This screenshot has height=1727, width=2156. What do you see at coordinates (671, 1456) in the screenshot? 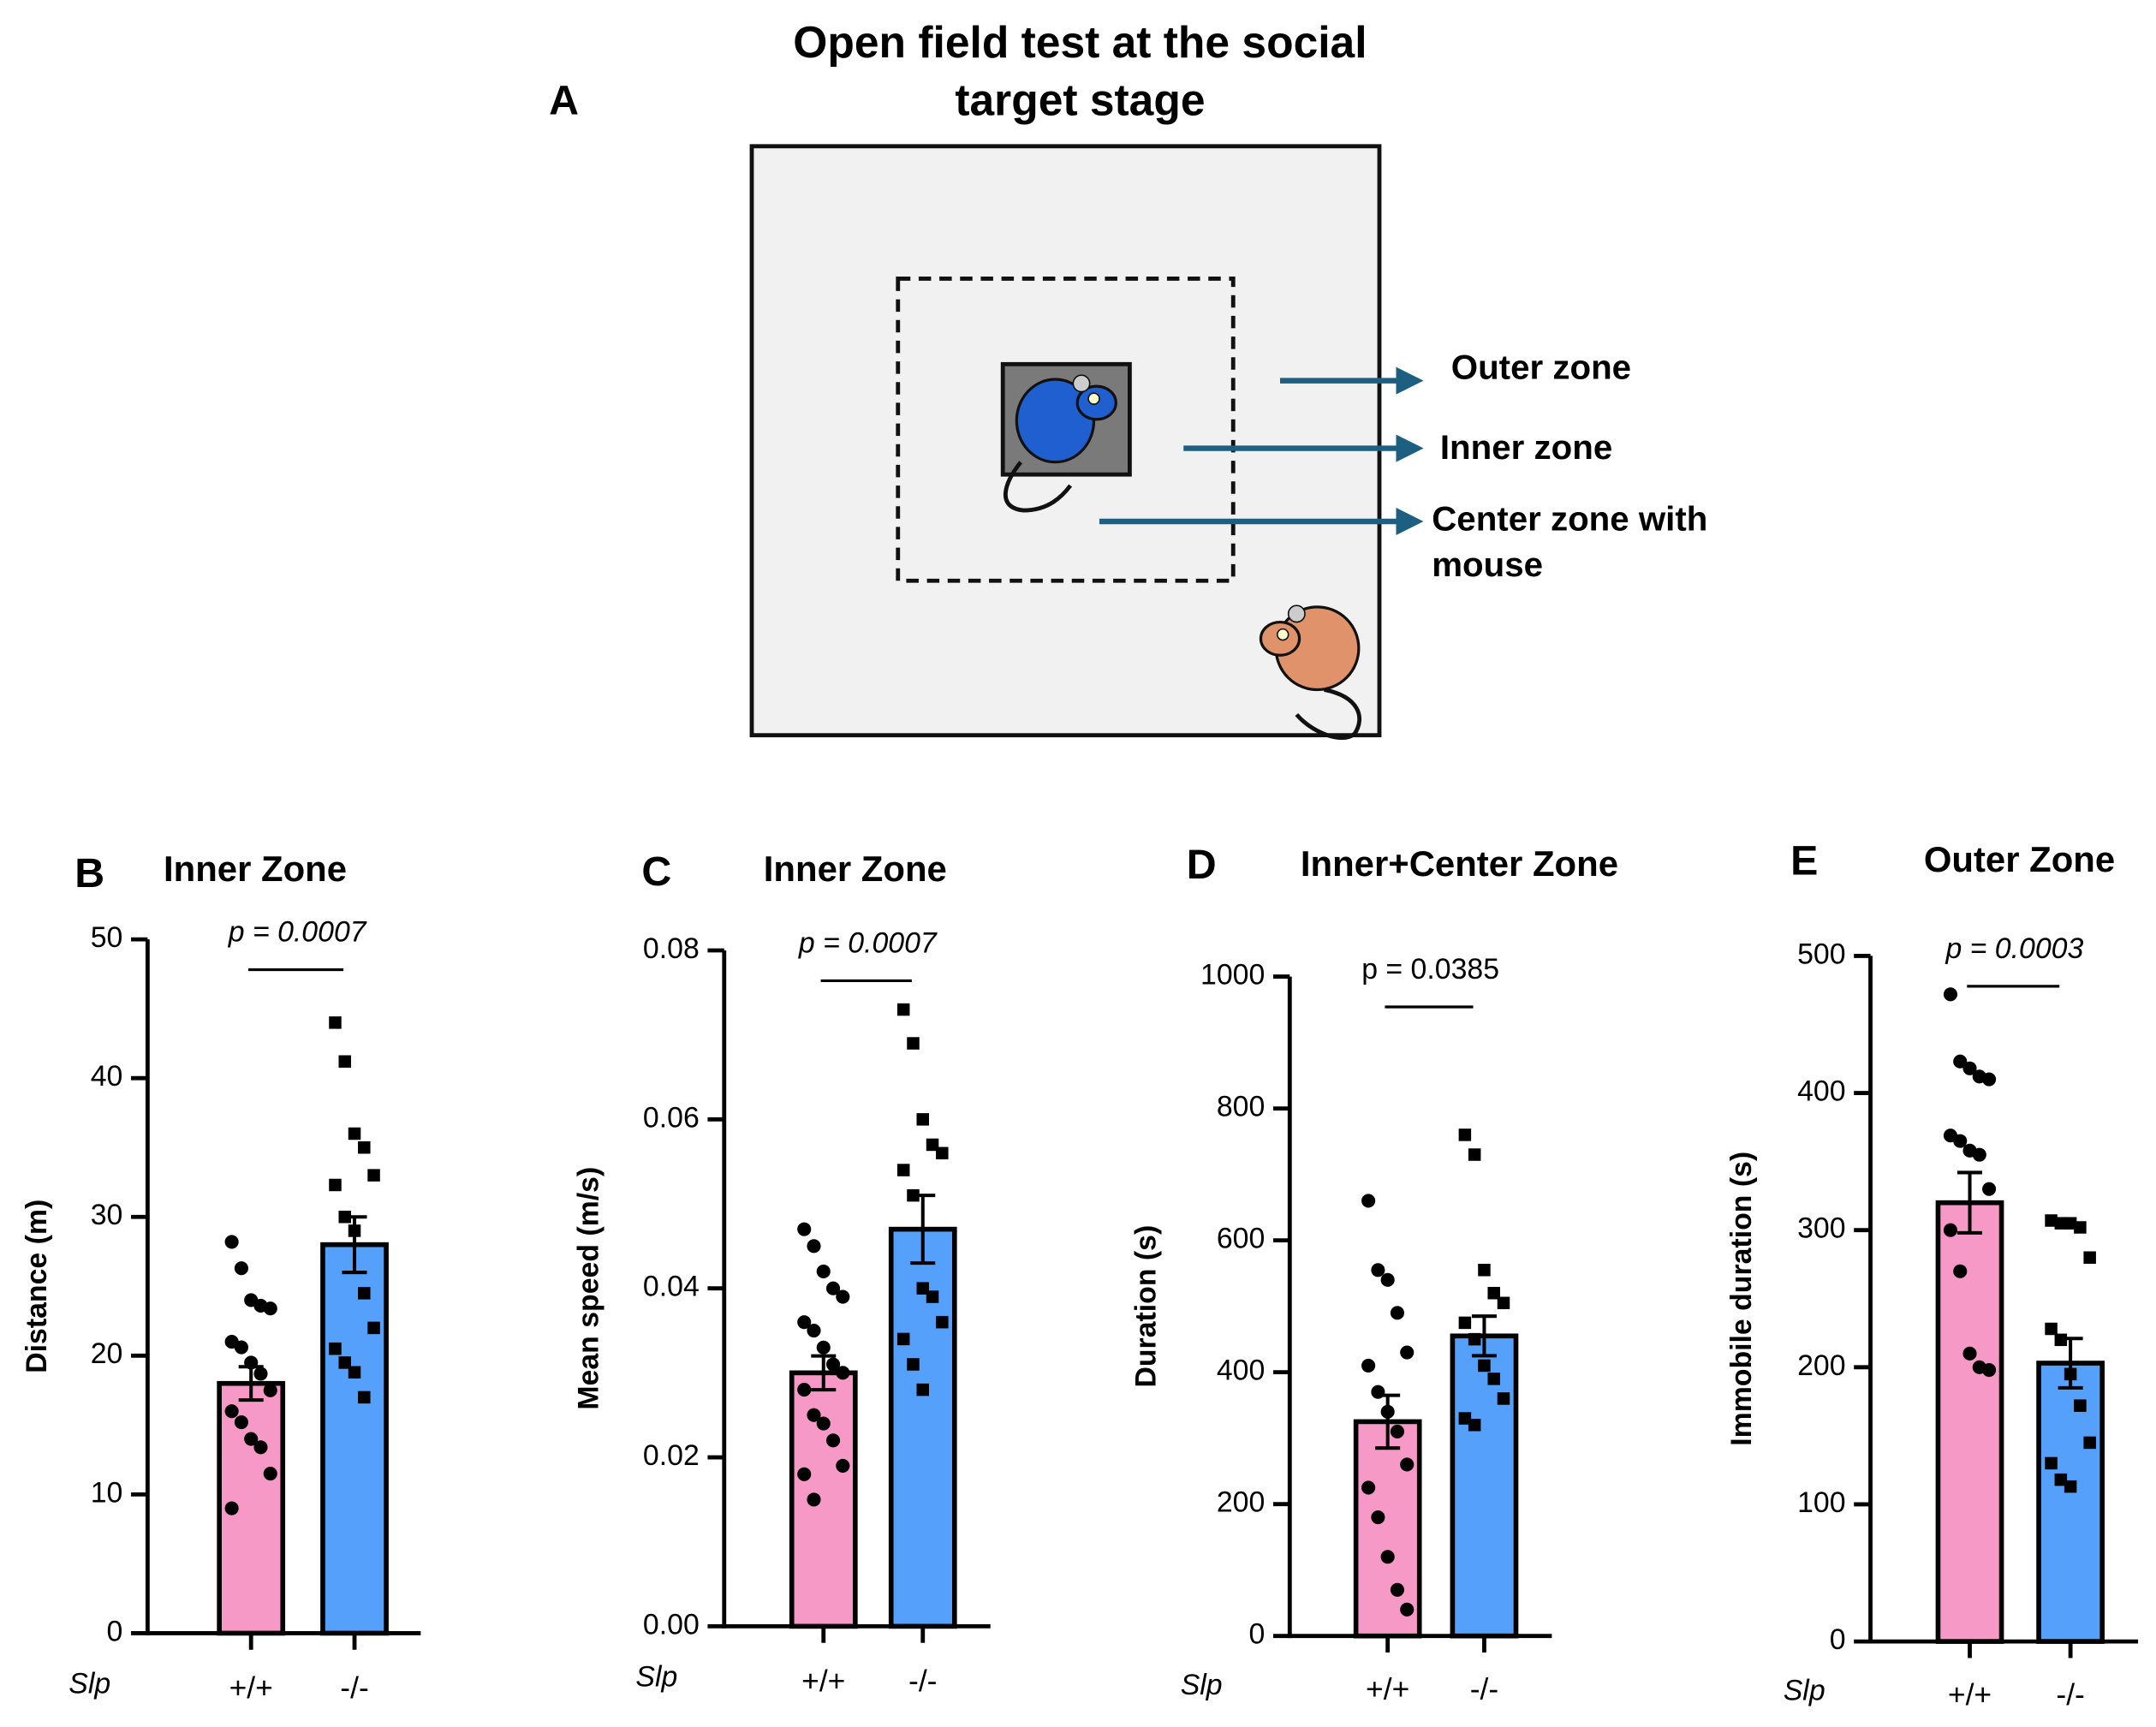
I see `y-tick-label: 0.02` at bounding box center [671, 1456].